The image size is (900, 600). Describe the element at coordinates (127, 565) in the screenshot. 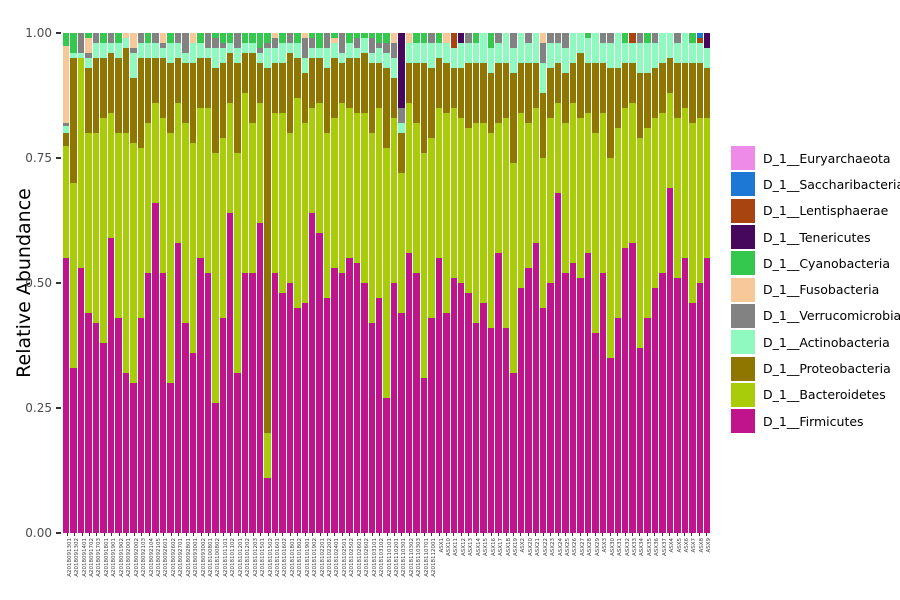

I see `x-tick: A2018092001` at that location.